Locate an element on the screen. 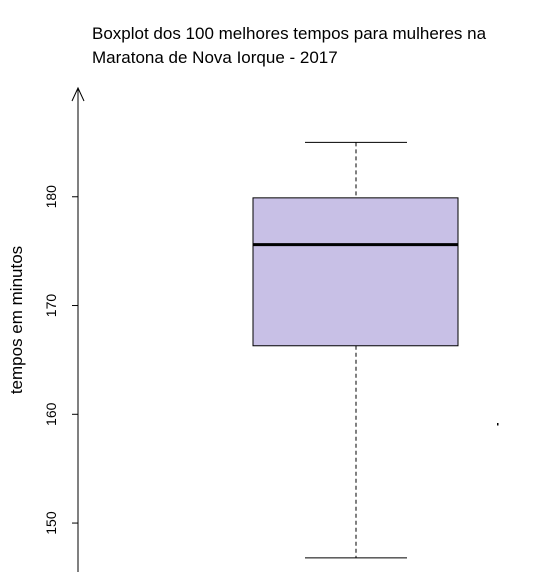 Image resolution: width=552 pixels, height=572 pixels. y-tick-label: 180 is located at coordinates (51, 197).